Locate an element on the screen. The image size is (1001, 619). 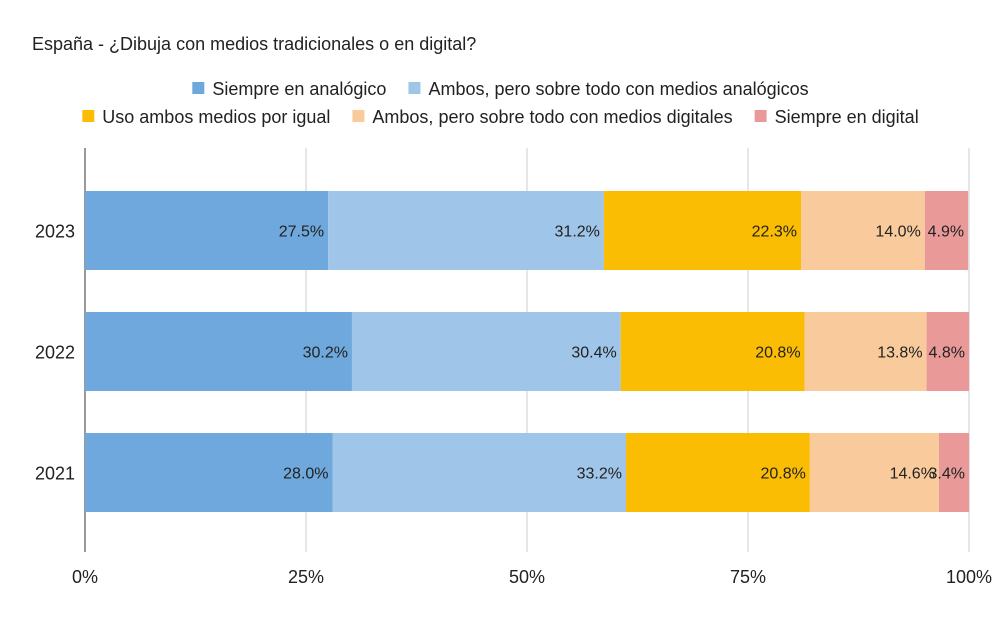
data-label: 30.2% is located at coordinates (325, 353).